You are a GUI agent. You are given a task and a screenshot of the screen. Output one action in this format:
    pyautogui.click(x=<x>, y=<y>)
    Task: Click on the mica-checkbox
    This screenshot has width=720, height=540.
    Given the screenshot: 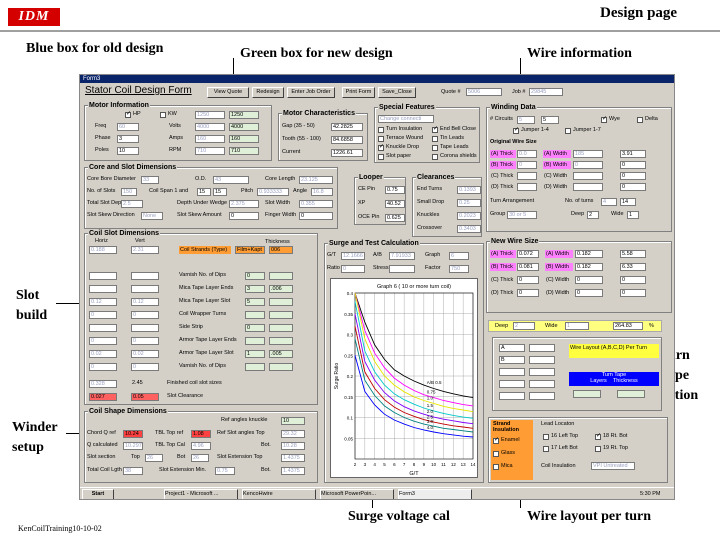 What is the action you would take?
    pyautogui.click(x=496, y=467)
    